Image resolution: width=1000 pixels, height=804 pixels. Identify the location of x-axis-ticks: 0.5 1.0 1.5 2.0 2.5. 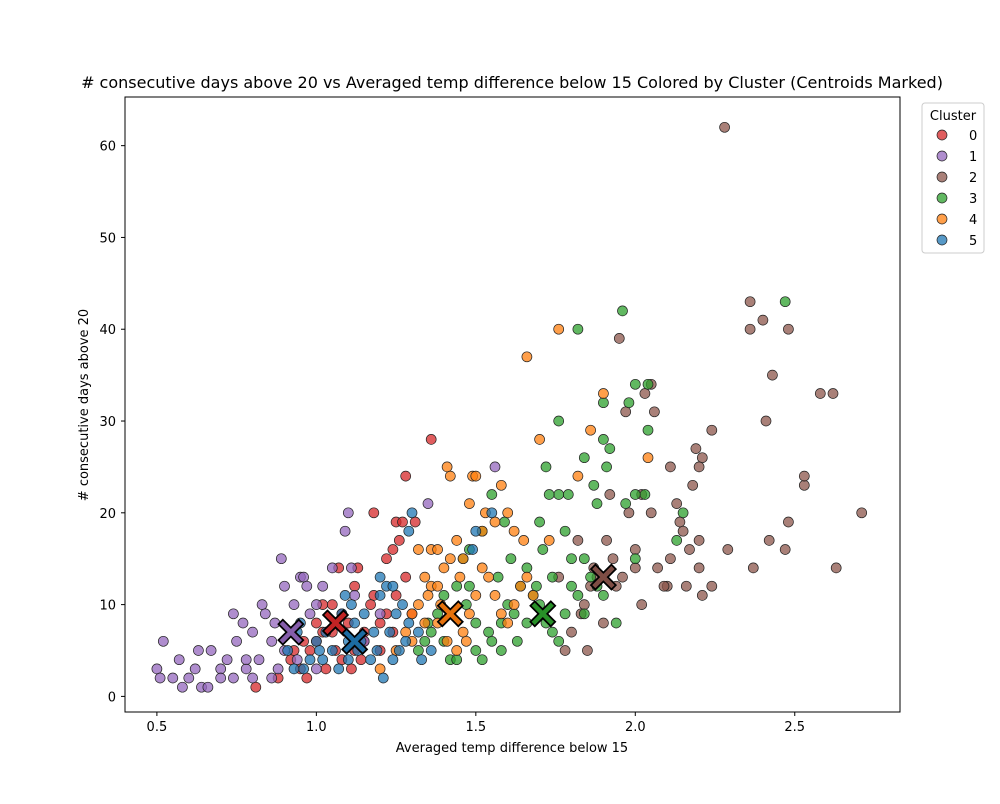
(476, 723).